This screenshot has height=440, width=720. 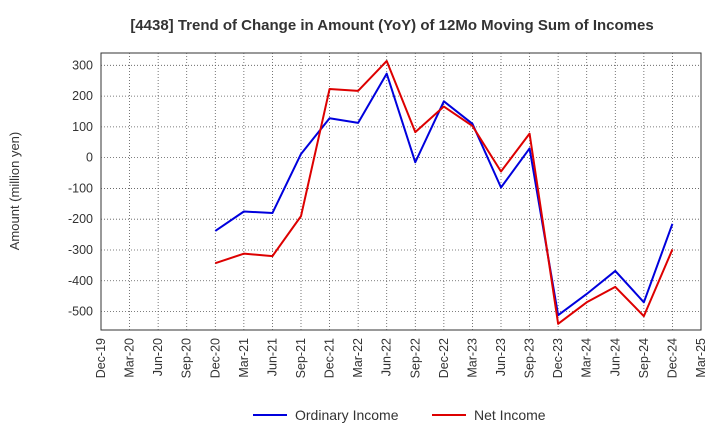 I want to click on x-tick-label: Dec-22, so click(x=444, y=358).